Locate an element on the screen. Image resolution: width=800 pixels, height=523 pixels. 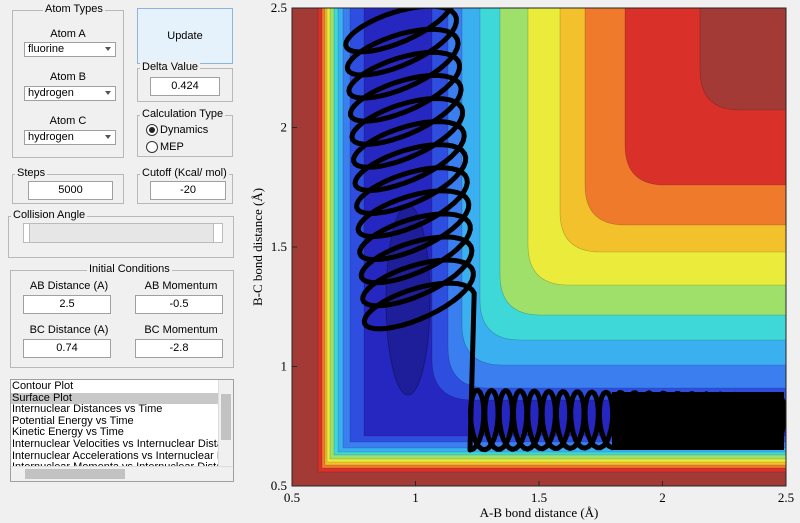
ab-momentum-input: -0.5 is located at coordinates (179, 304).